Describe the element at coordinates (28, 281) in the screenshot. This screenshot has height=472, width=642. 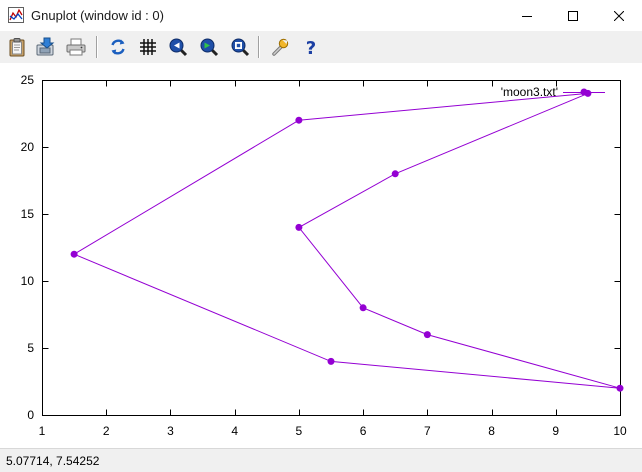
I see `y-tick-label: 10` at that location.